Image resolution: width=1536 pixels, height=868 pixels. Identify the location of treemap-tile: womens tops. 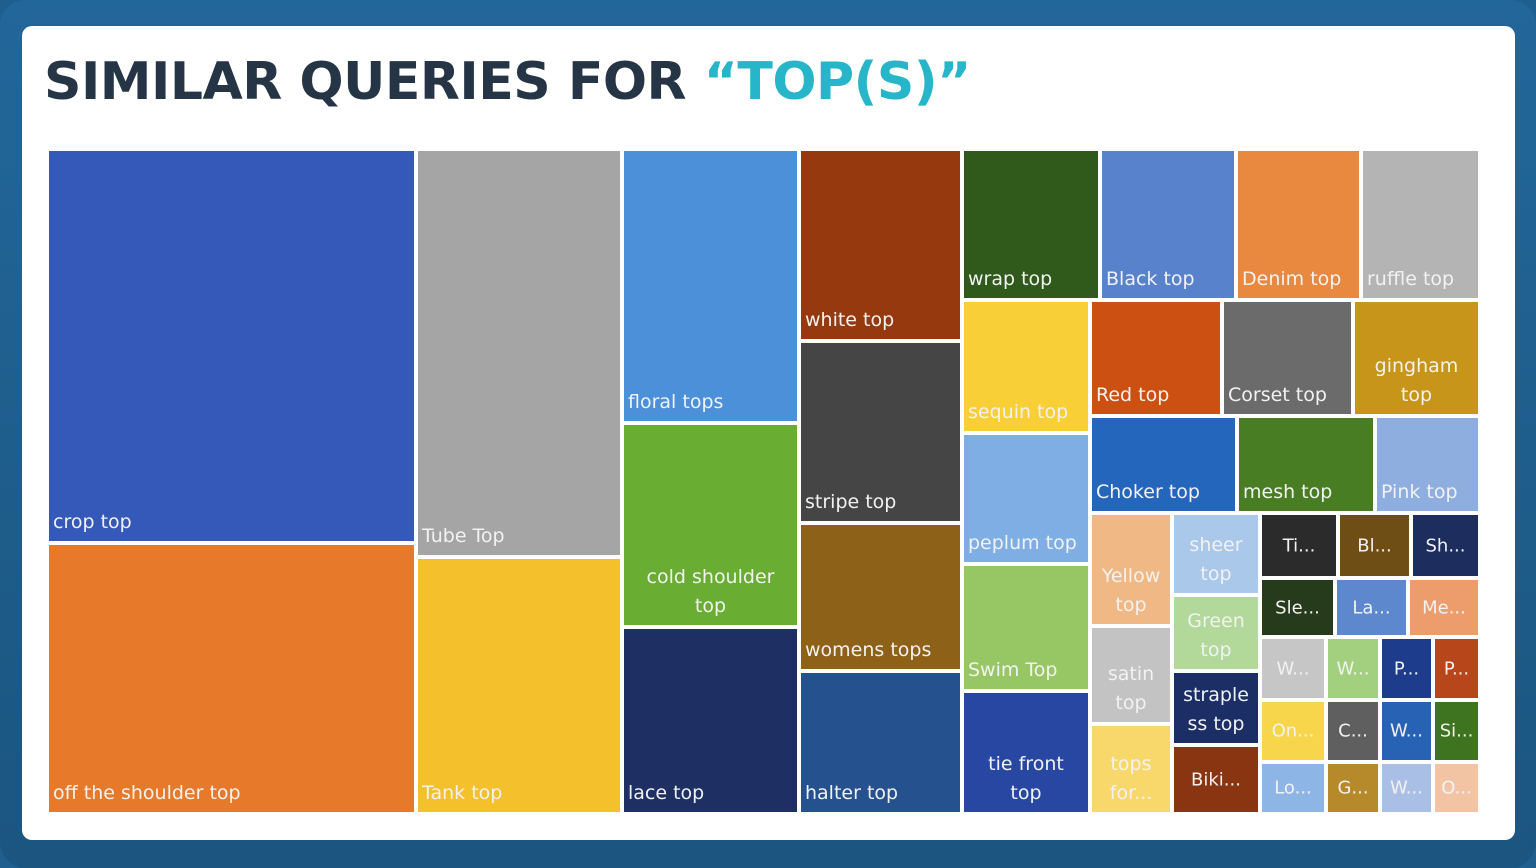
(880, 597).